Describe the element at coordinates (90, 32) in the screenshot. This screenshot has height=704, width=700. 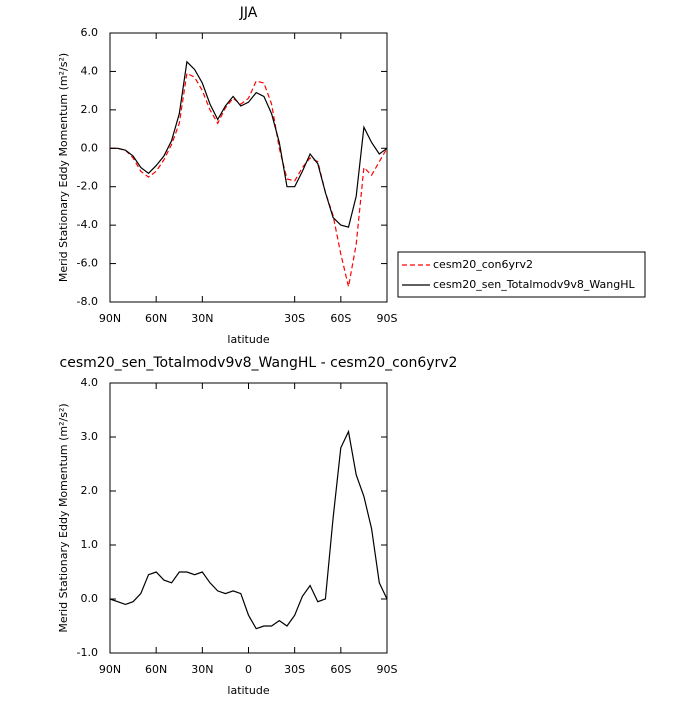
I see `y-tick-label: 6.0` at that location.